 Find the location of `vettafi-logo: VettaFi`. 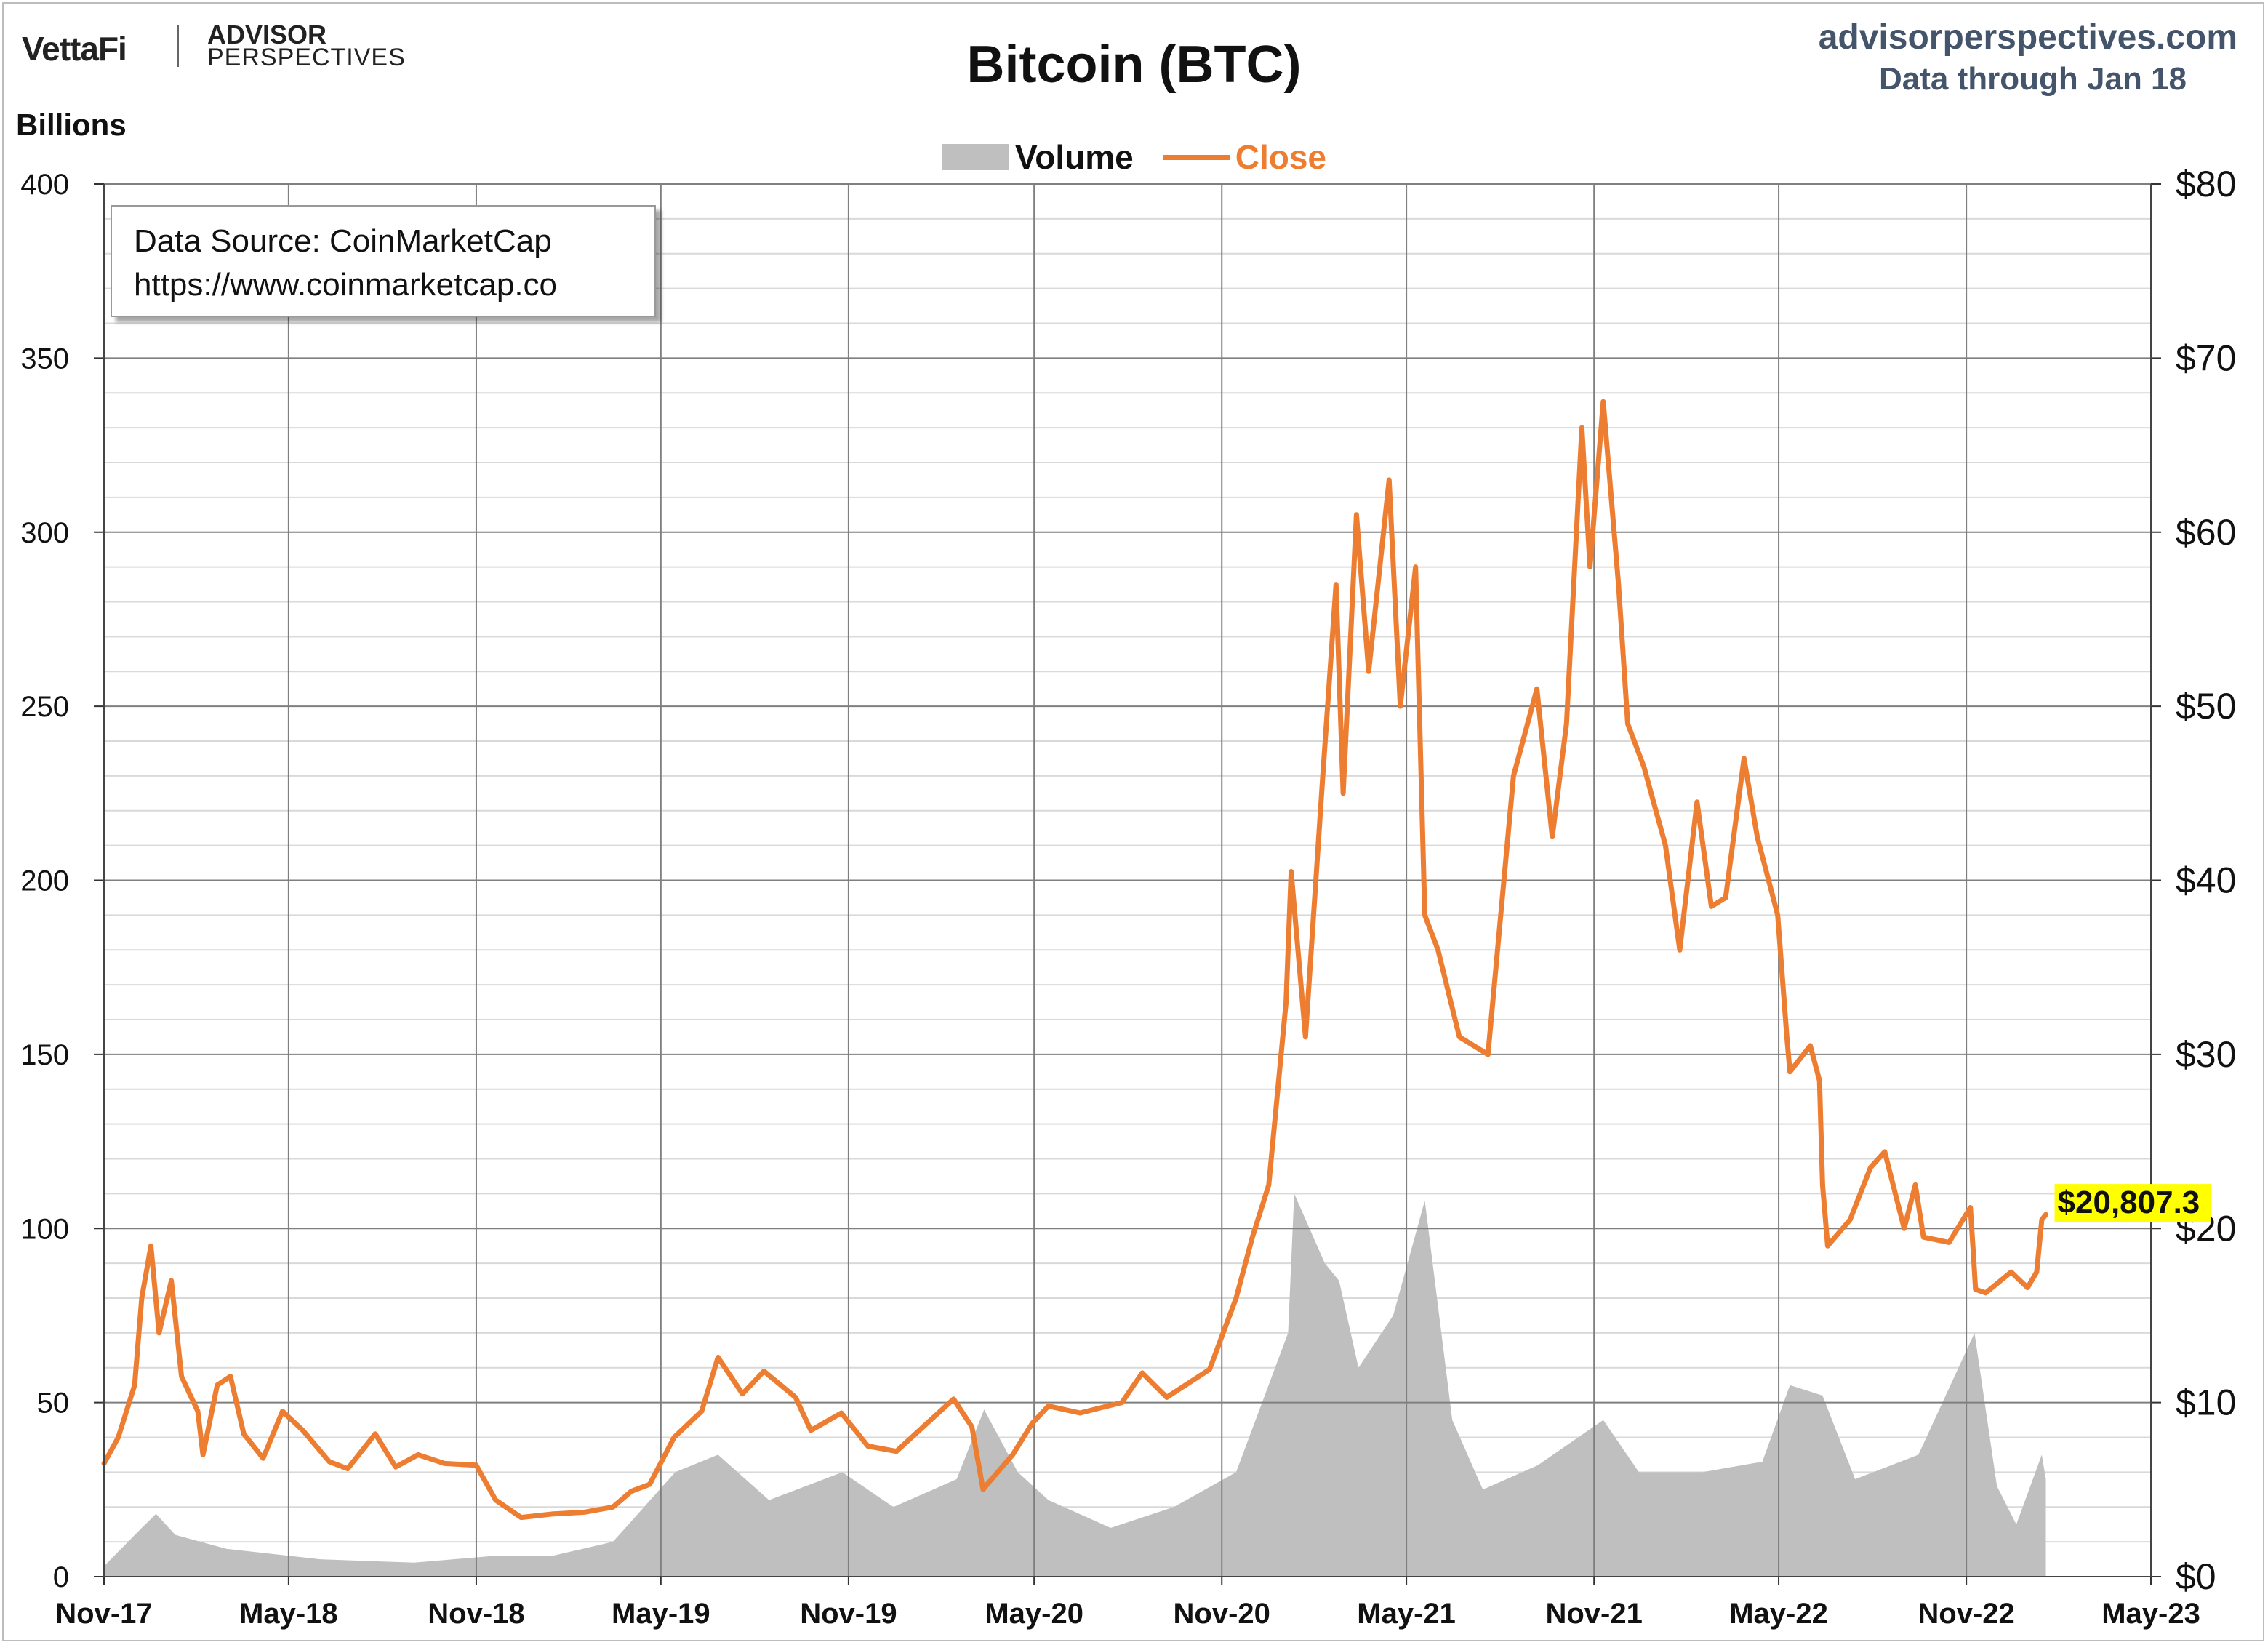

vettafi-logo: VettaFi is located at coordinates (74, 49).